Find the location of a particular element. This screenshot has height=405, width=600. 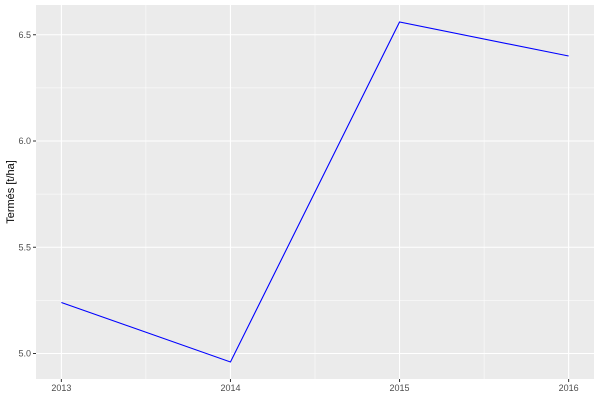

x-tick-label: 2013 is located at coordinates (61, 388).